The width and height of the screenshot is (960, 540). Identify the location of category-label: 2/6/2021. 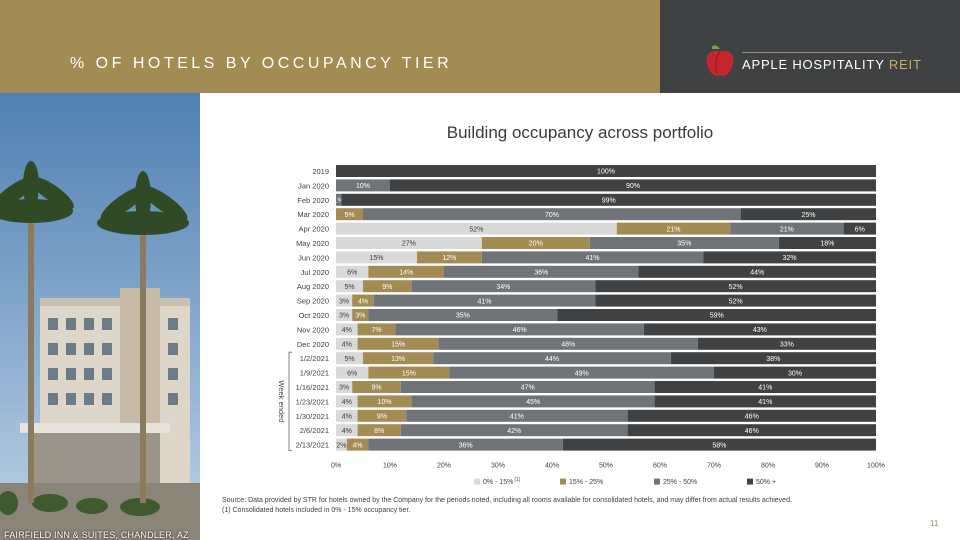
(314, 430).